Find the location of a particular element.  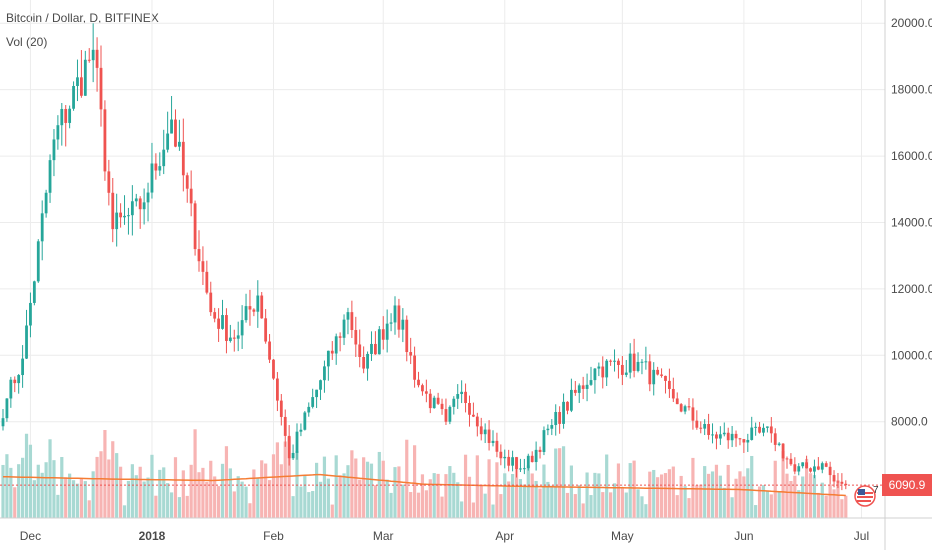

x-tick-label: 2018 is located at coordinates (152, 536).